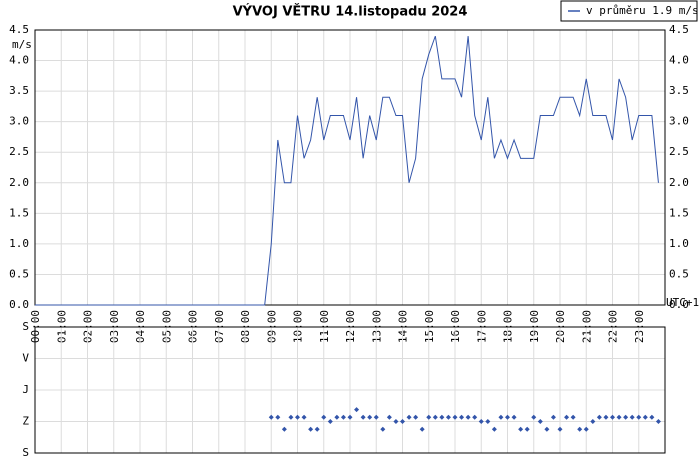  Describe the element at coordinates (679, 121) in the screenshot. I see `y-tick-label-right: 3.0` at that location.